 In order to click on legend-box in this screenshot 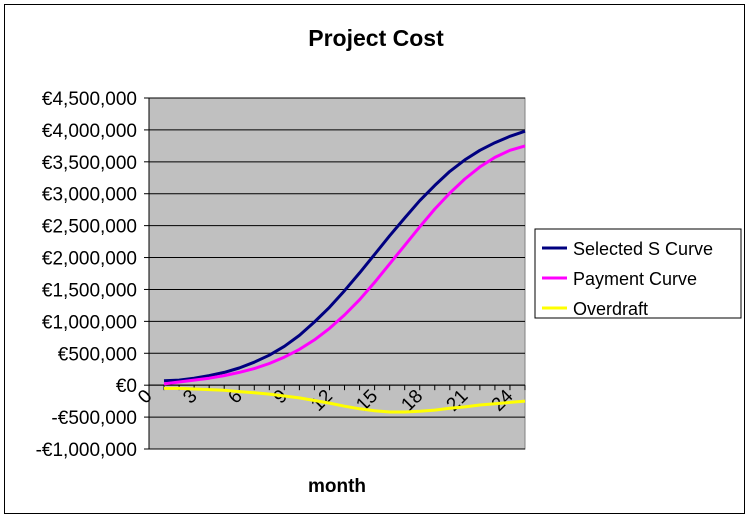, I will do `click(638, 273)`.